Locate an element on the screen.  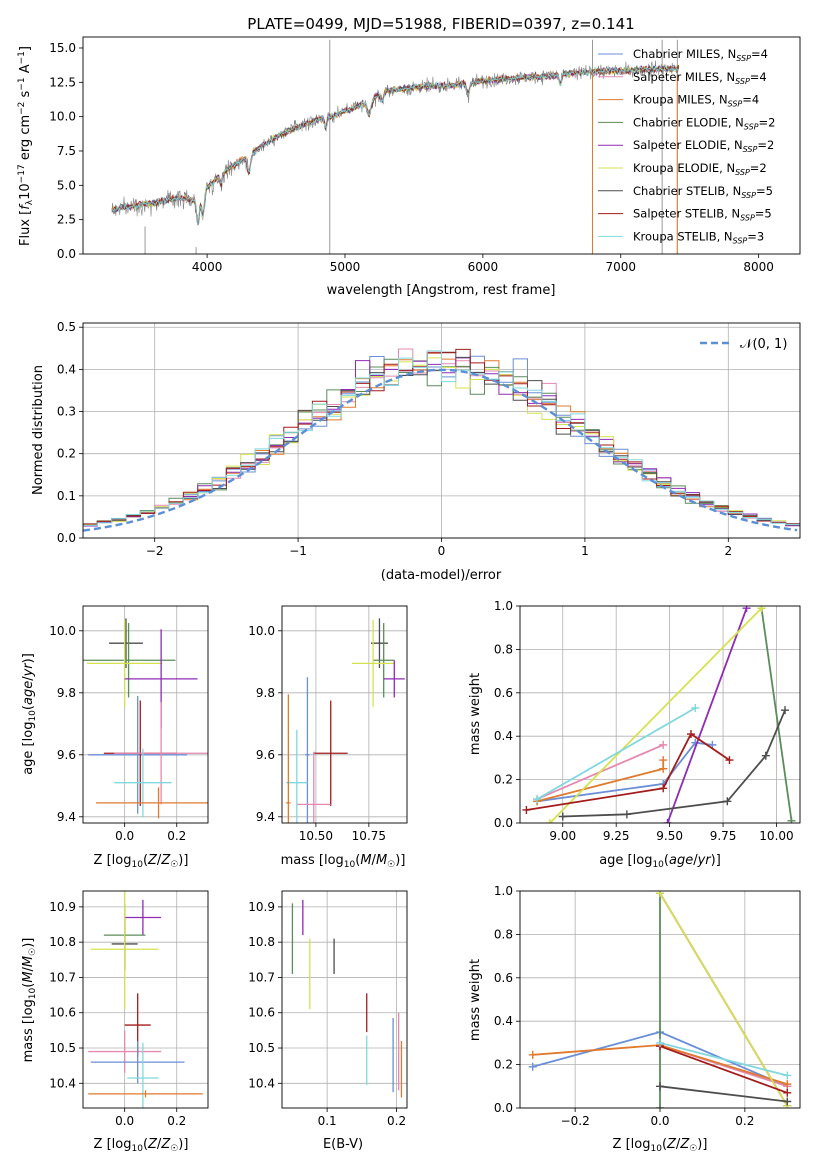
x-tick-label: 2 is located at coordinates (728, 551).